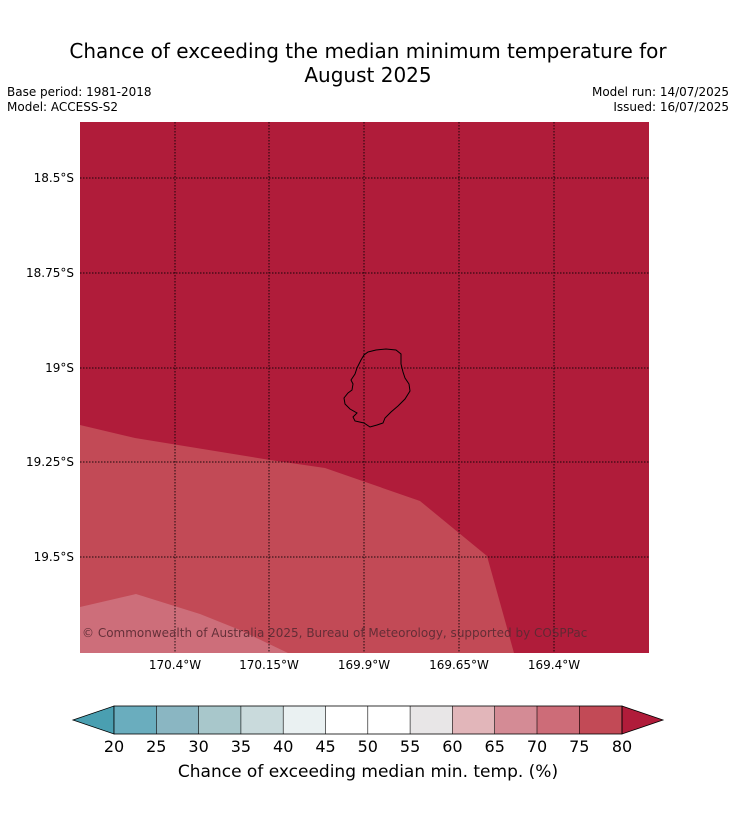  What do you see at coordinates (377, 388) in the screenshot?
I see `island-outline` at bounding box center [377, 388].